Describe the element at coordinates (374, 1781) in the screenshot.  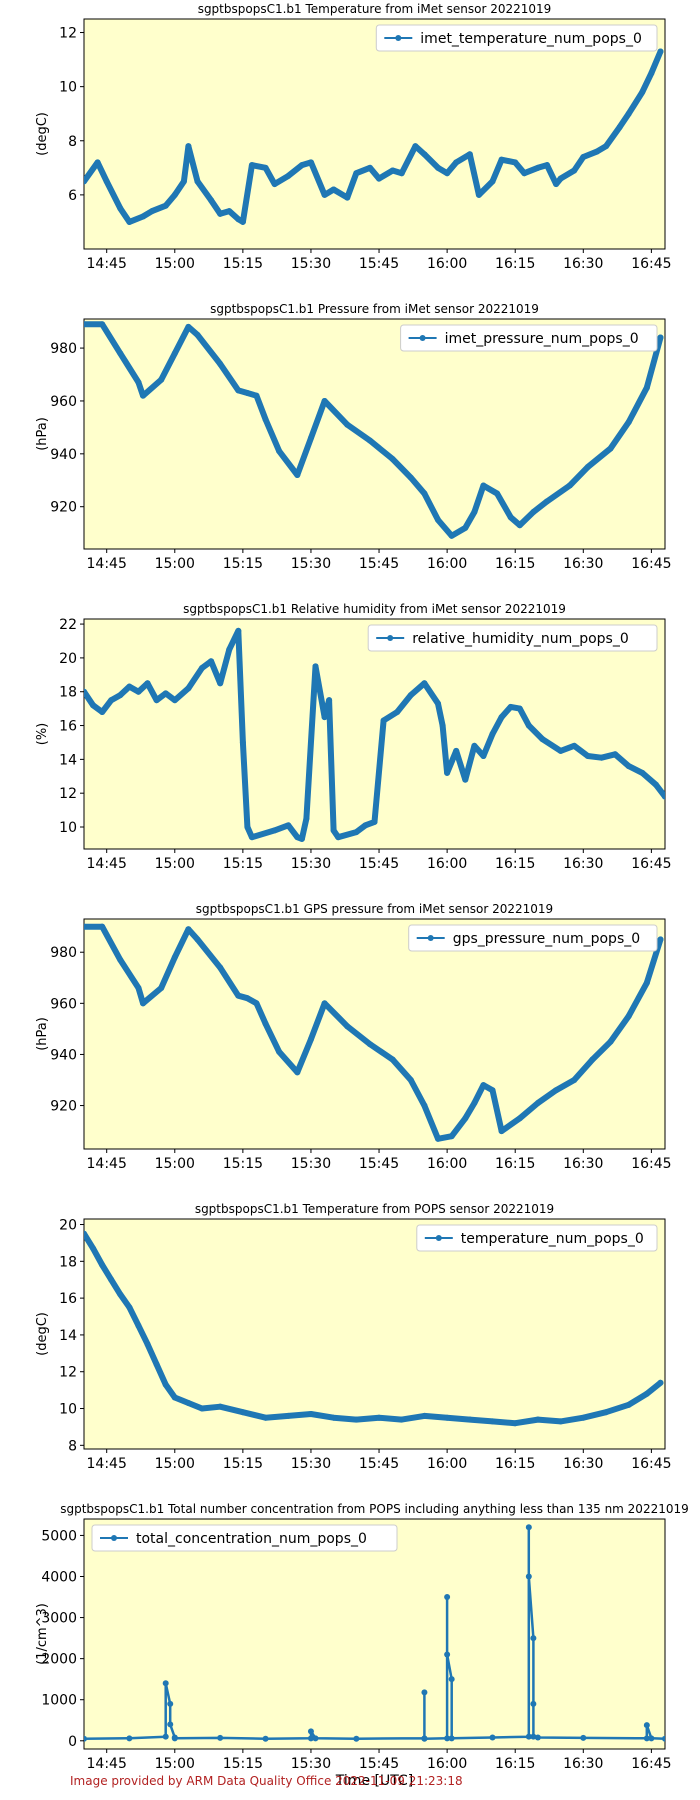
I see `x-axis-label: Time [UTC]` at that location.